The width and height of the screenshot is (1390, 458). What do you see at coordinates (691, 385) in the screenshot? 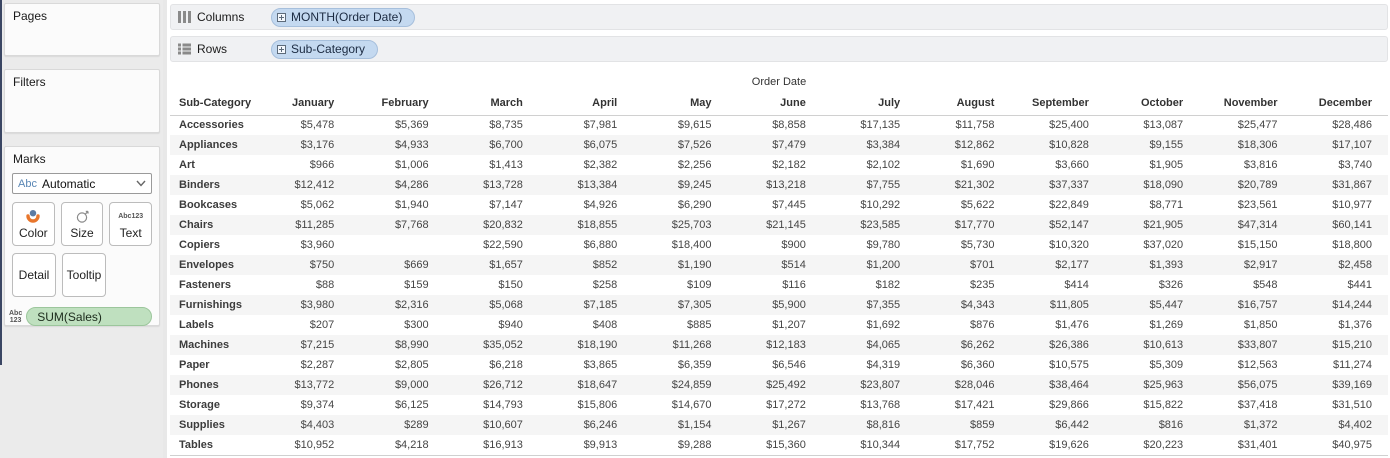
I see `value-cell: $24,859` at bounding box center [691, 385].